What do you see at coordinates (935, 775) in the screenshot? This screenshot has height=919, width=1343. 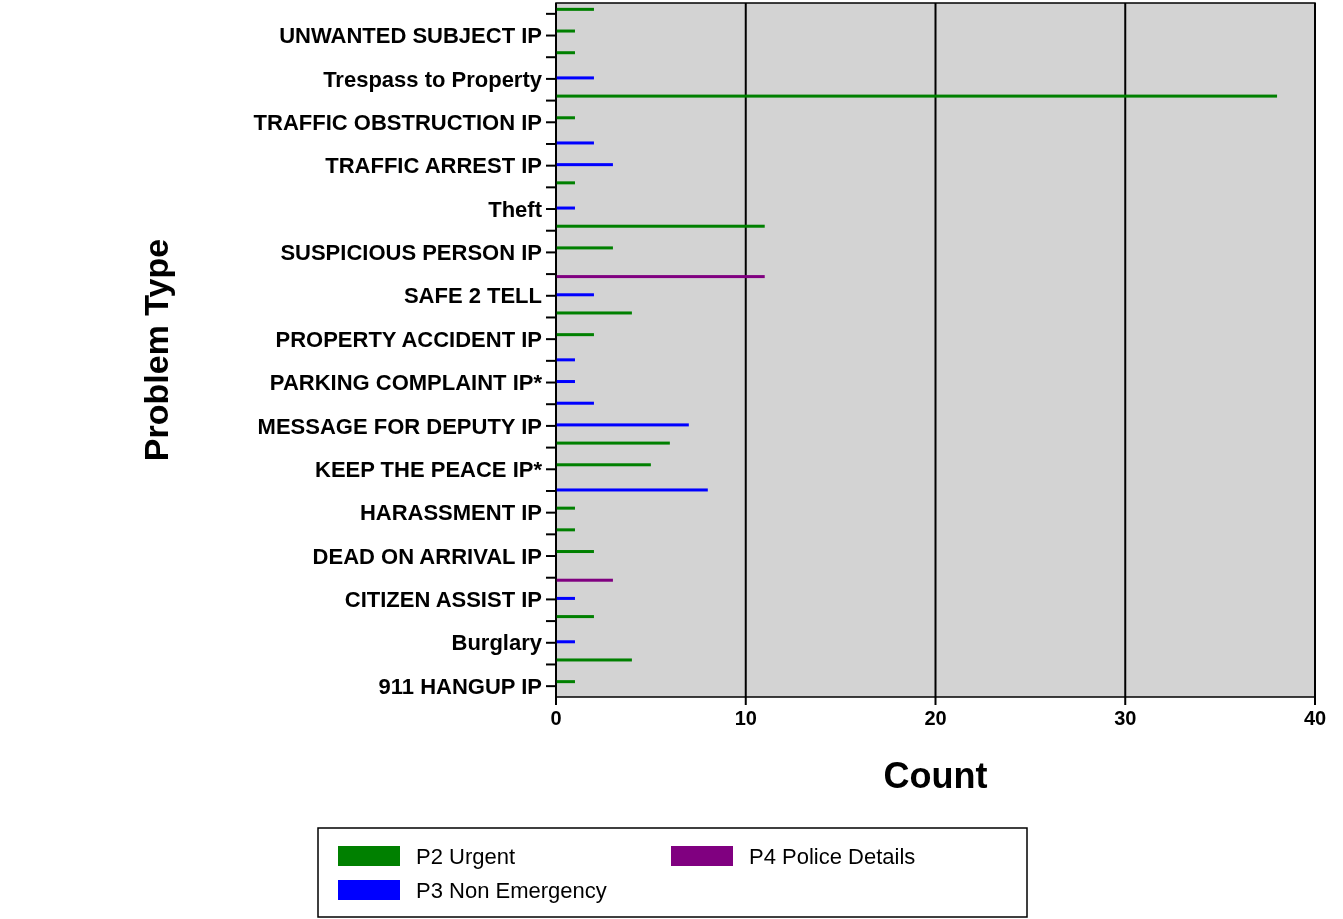 I see `x-axis-title: Count` at bounding box center [935, 775].